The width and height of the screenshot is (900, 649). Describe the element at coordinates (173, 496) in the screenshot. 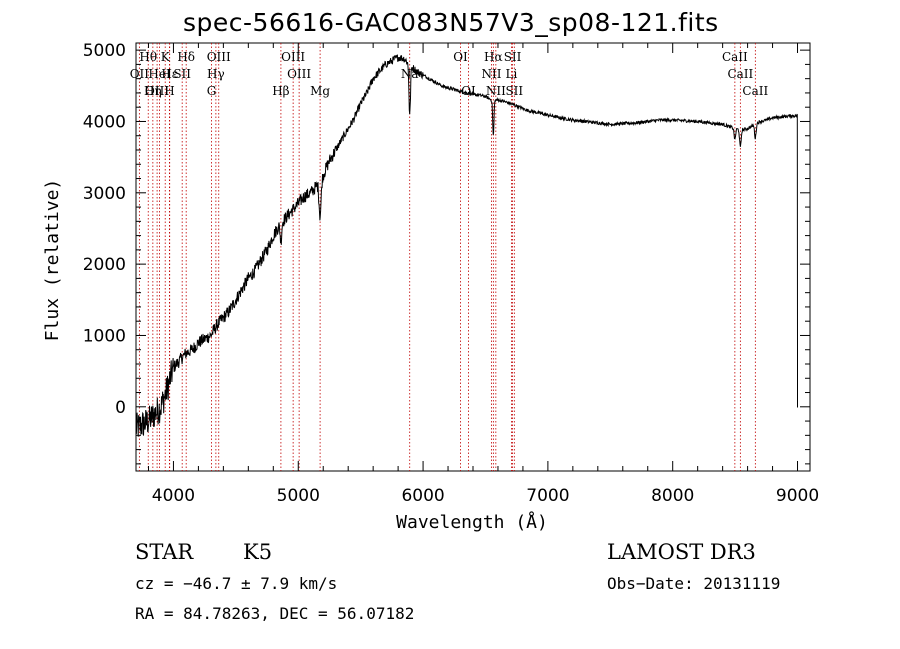

I see `x-tick-label-0: 4000` at that location.